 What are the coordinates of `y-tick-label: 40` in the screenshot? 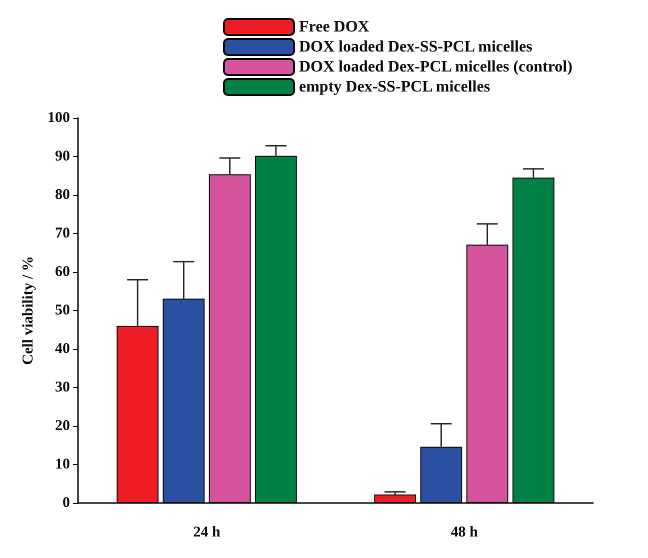 It's located at (62, 349).